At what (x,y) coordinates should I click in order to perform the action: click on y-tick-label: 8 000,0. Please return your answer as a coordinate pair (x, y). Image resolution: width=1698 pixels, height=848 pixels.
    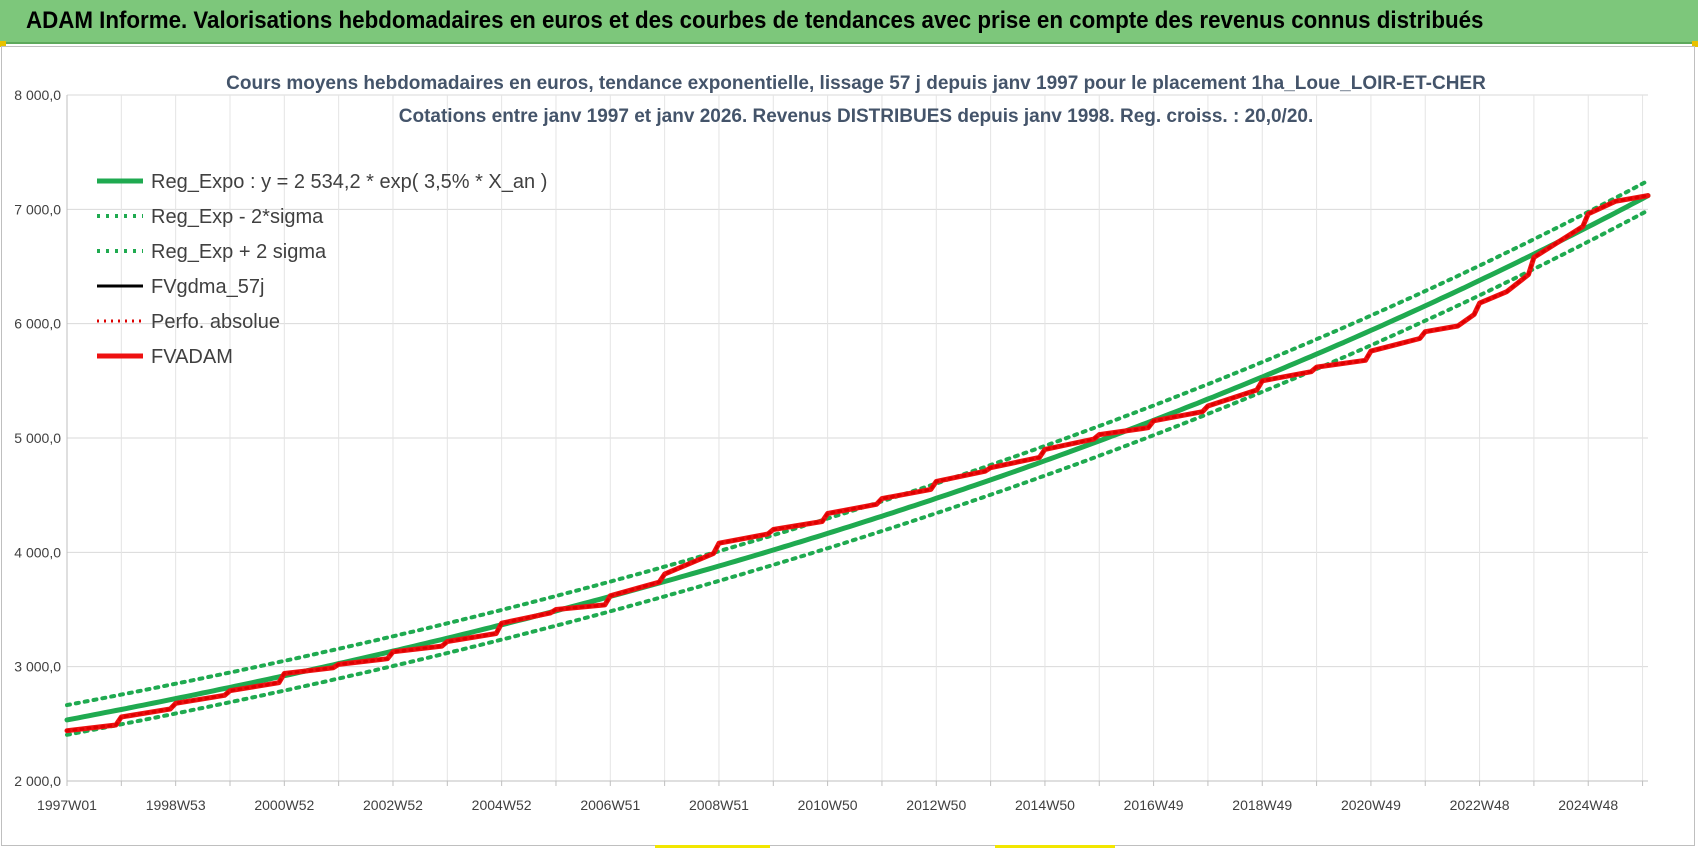
    Looking at the image, I should click on (37, 95).